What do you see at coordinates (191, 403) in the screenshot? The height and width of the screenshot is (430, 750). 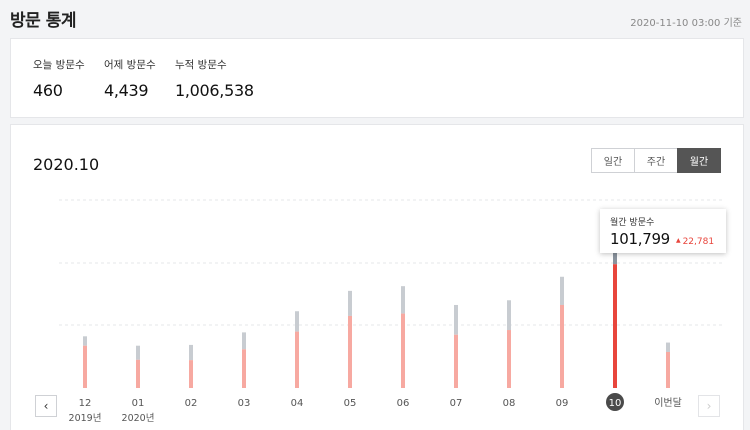 I see `x-tick-label: 02` at bounding box center [191, 403].